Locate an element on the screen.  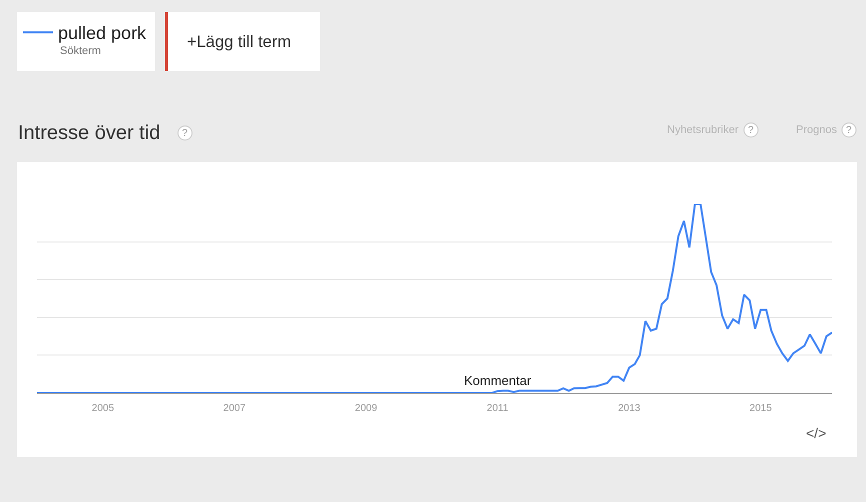
legend-label: pulled pork is located at coordinates (103, 33).